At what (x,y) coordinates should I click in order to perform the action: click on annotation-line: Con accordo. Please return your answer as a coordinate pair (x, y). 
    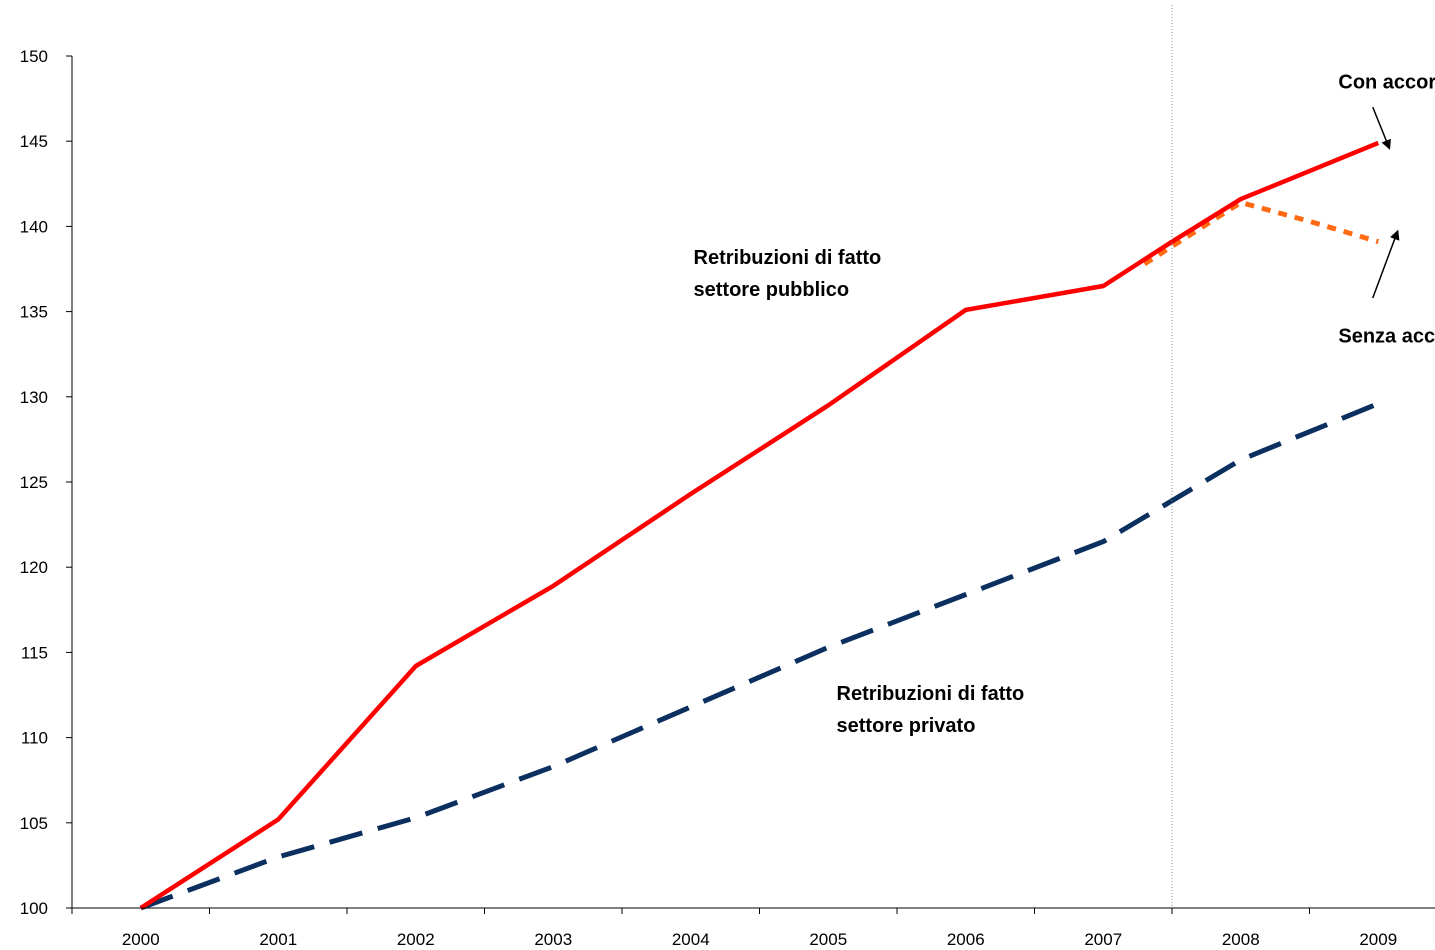
    Looking at the image, I should click on (1386, 82).